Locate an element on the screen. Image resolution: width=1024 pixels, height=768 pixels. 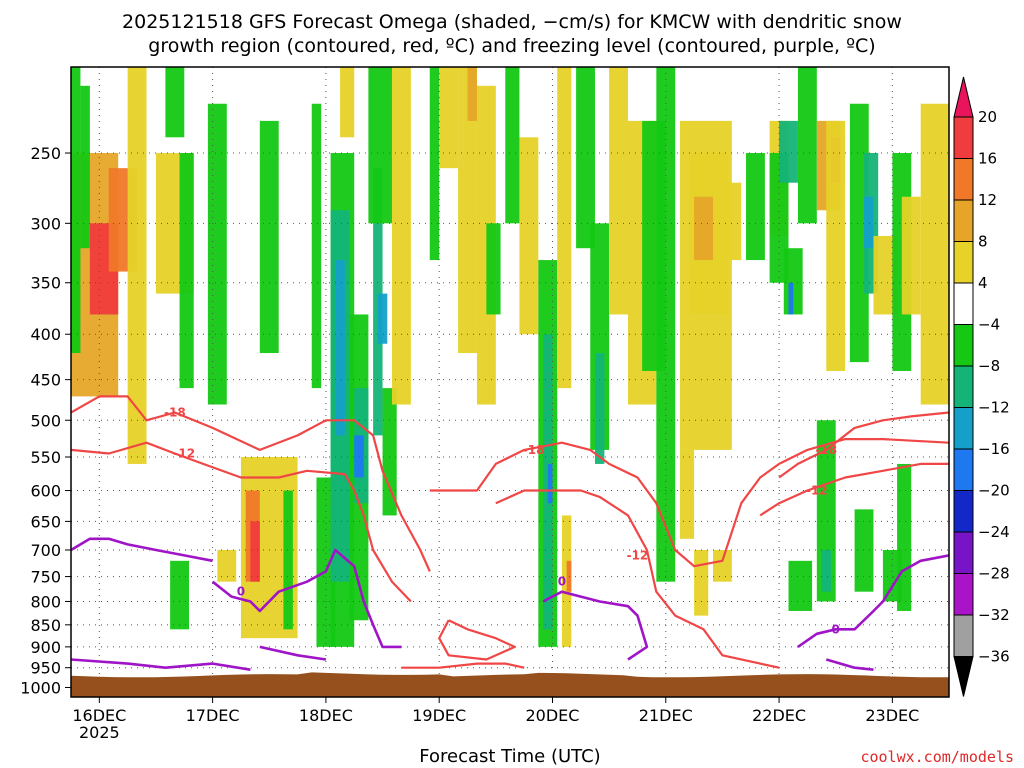
y-tick-label: 250 is located at coordinates (45, 153).